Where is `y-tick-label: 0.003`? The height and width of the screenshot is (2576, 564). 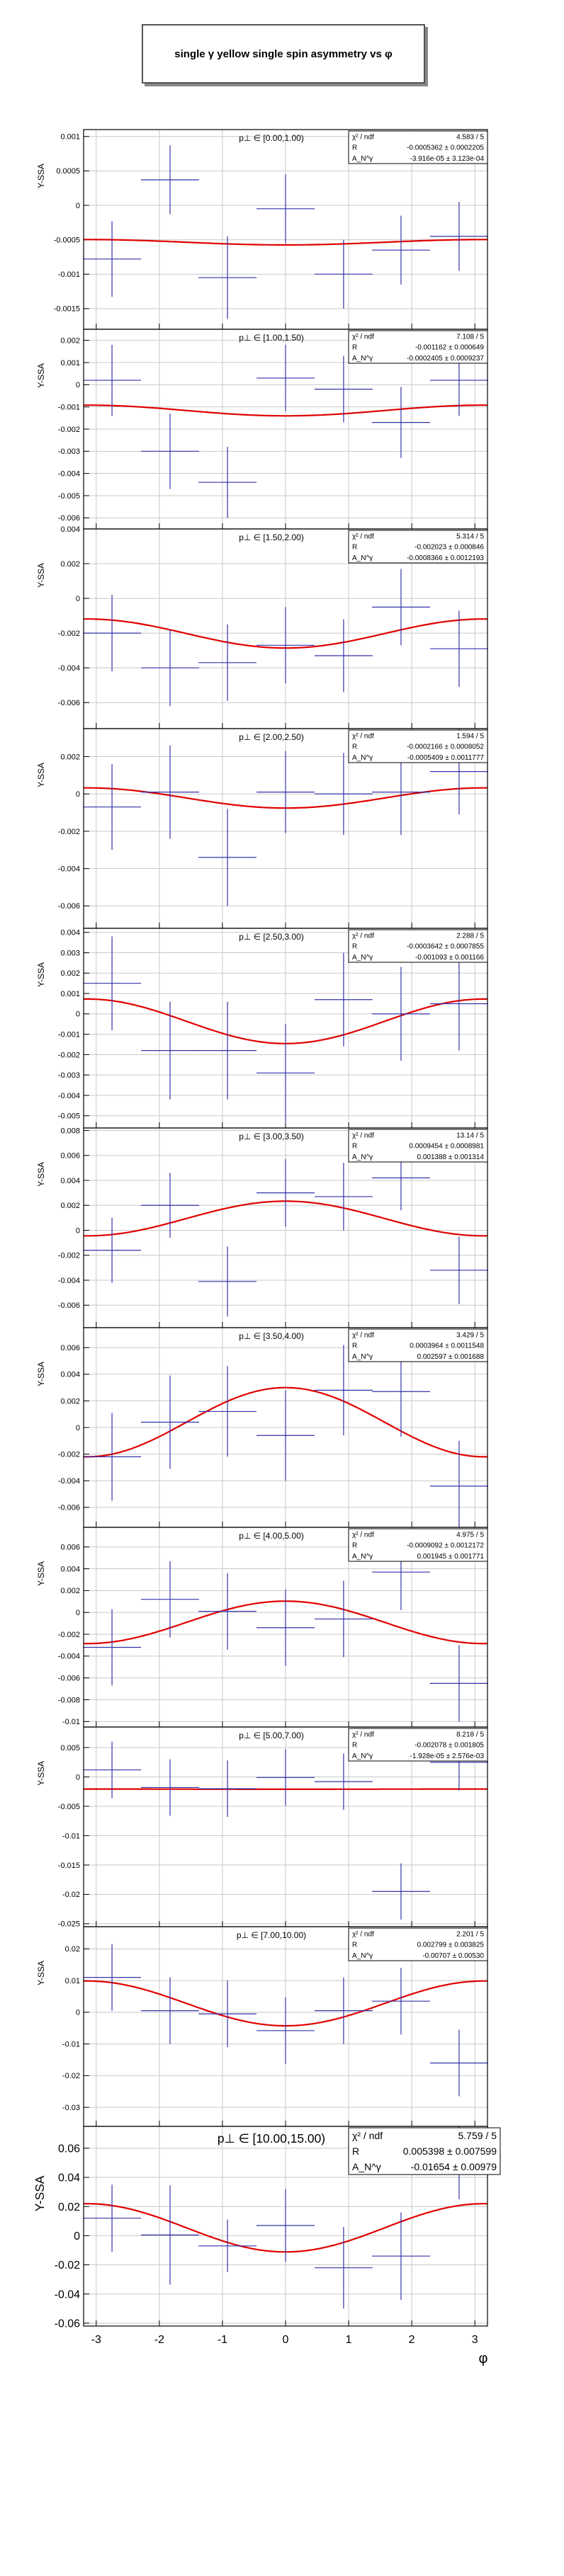
y-tick-label: 0.003 is located at coordinates (70, 953).